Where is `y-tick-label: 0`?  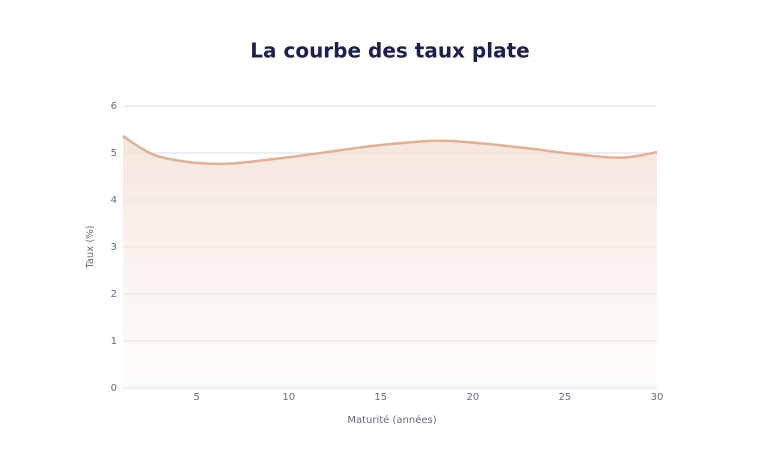 y-tick-label: 0 is located at coordinates (114, 388).